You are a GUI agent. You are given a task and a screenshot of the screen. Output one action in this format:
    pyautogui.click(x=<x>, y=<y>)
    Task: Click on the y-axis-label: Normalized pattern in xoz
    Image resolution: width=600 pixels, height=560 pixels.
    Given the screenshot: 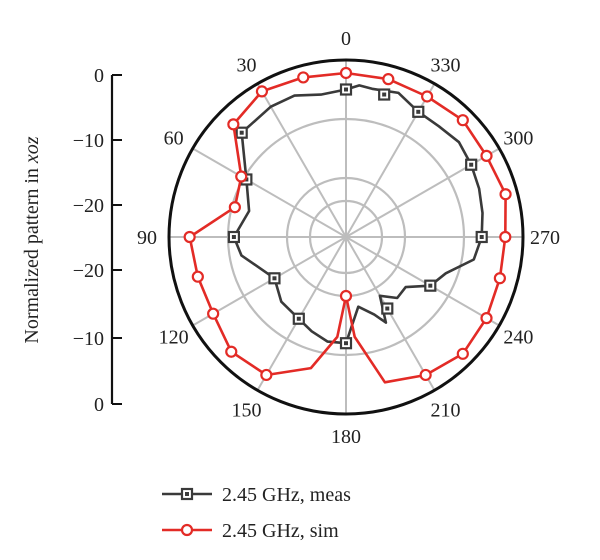 What is the action you would take?
    pyautogui.click(x=32, y=239)
    